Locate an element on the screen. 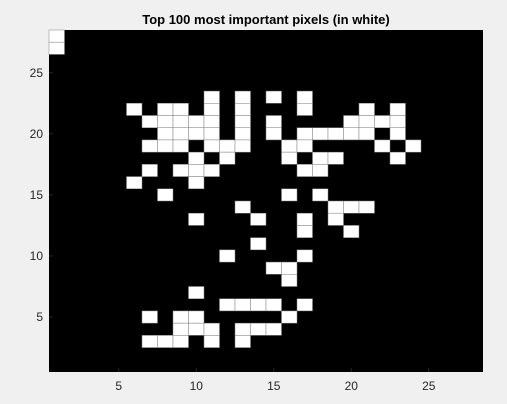  y-axis: 5 10 15 20 25 is located at coordinates (41, 195).